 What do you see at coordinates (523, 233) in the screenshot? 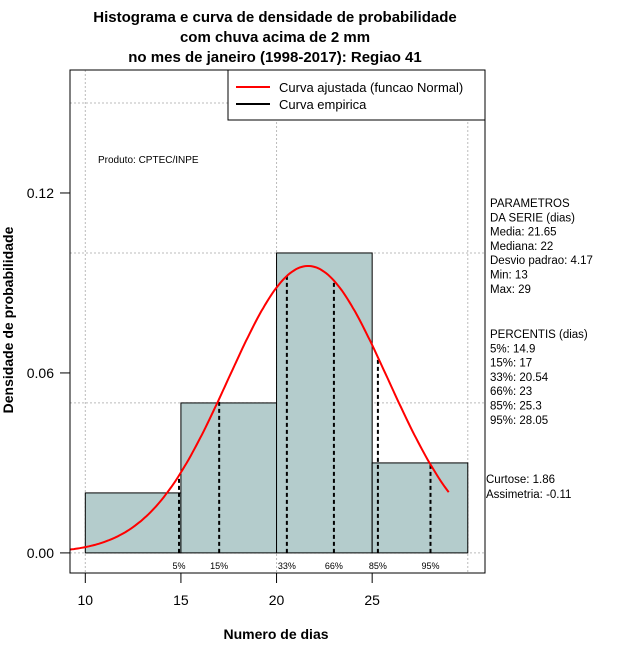
I see `series-parameter: Media: 21.65` at bounding box center [523, 233].